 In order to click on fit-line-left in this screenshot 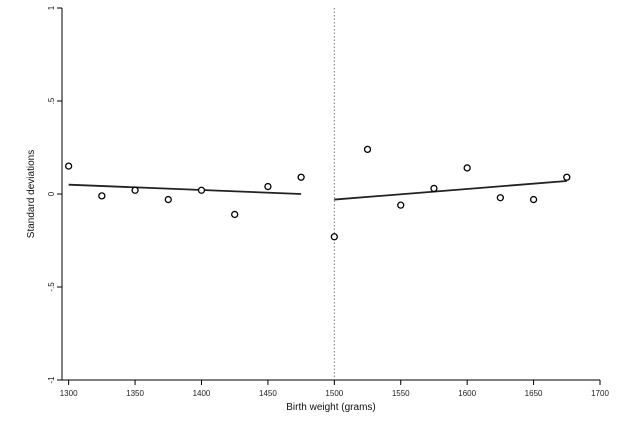, I will do `click(185, 189)`.